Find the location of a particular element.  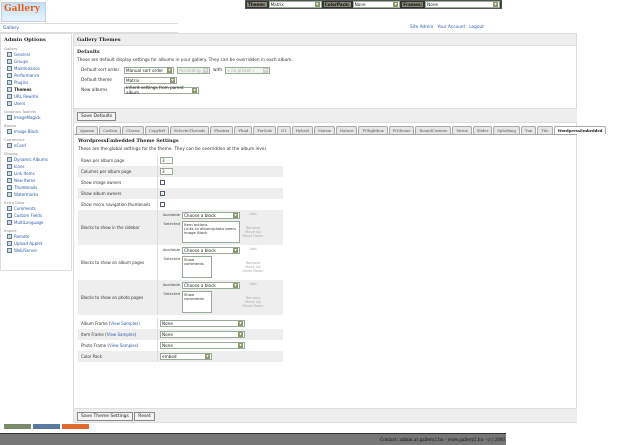

album-owners-checkbox: ✓ is located at coordinates (162, 193).